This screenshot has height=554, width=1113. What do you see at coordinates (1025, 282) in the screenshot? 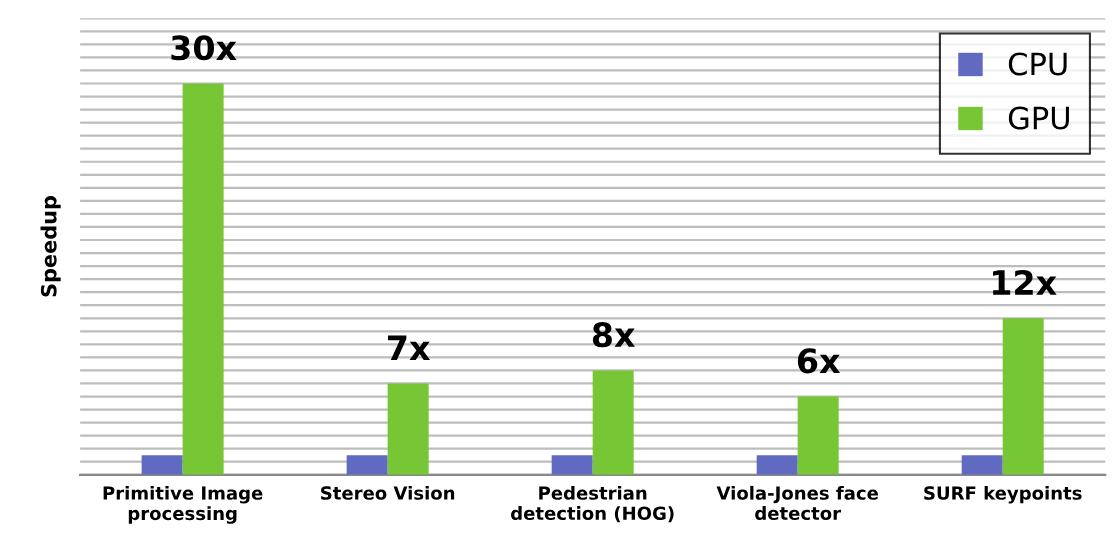
I see `data-label: 12x` at bounding box center [1025, 282].